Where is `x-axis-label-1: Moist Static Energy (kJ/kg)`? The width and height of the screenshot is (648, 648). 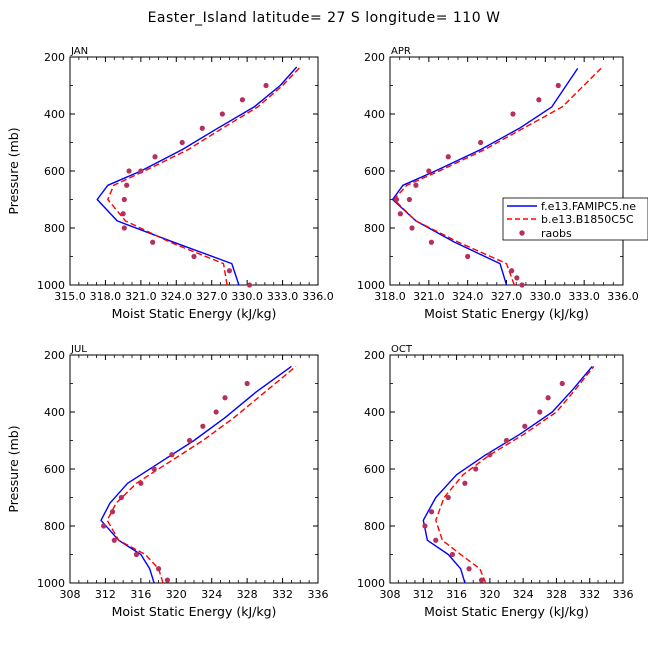 x-axis-label-1: Moist Static Energy (kJ/kg) is located at coordinates (506, 313).